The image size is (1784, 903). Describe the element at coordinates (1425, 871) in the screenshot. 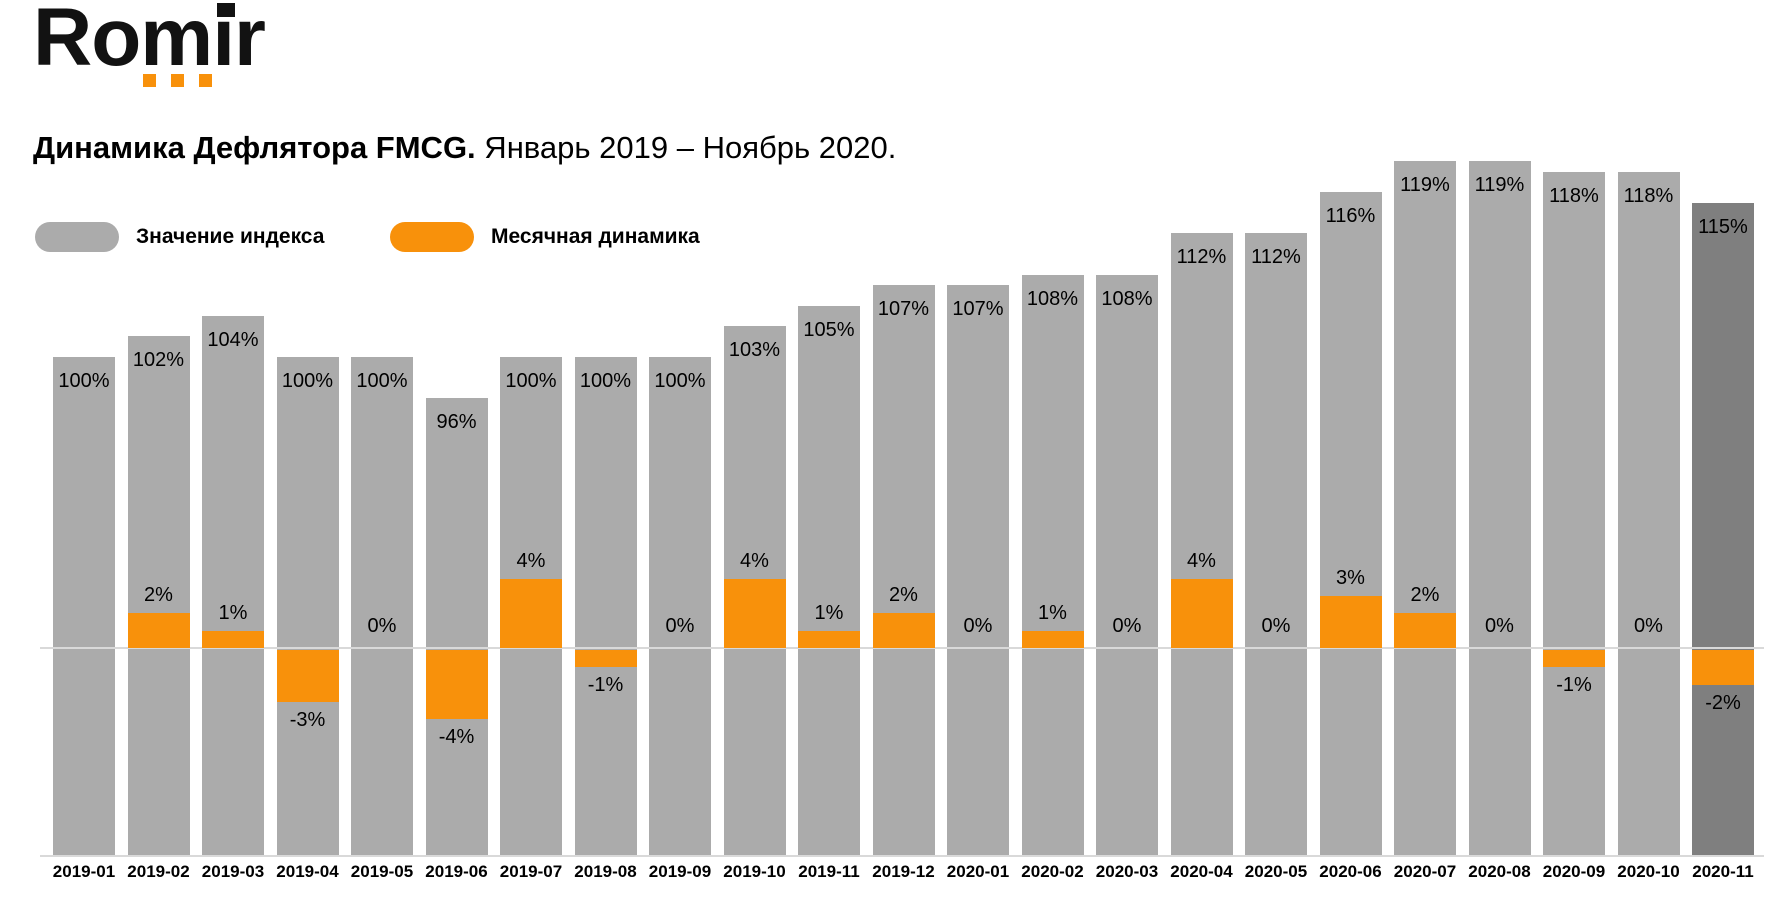

I see `month-label: 2020-07` at that location.